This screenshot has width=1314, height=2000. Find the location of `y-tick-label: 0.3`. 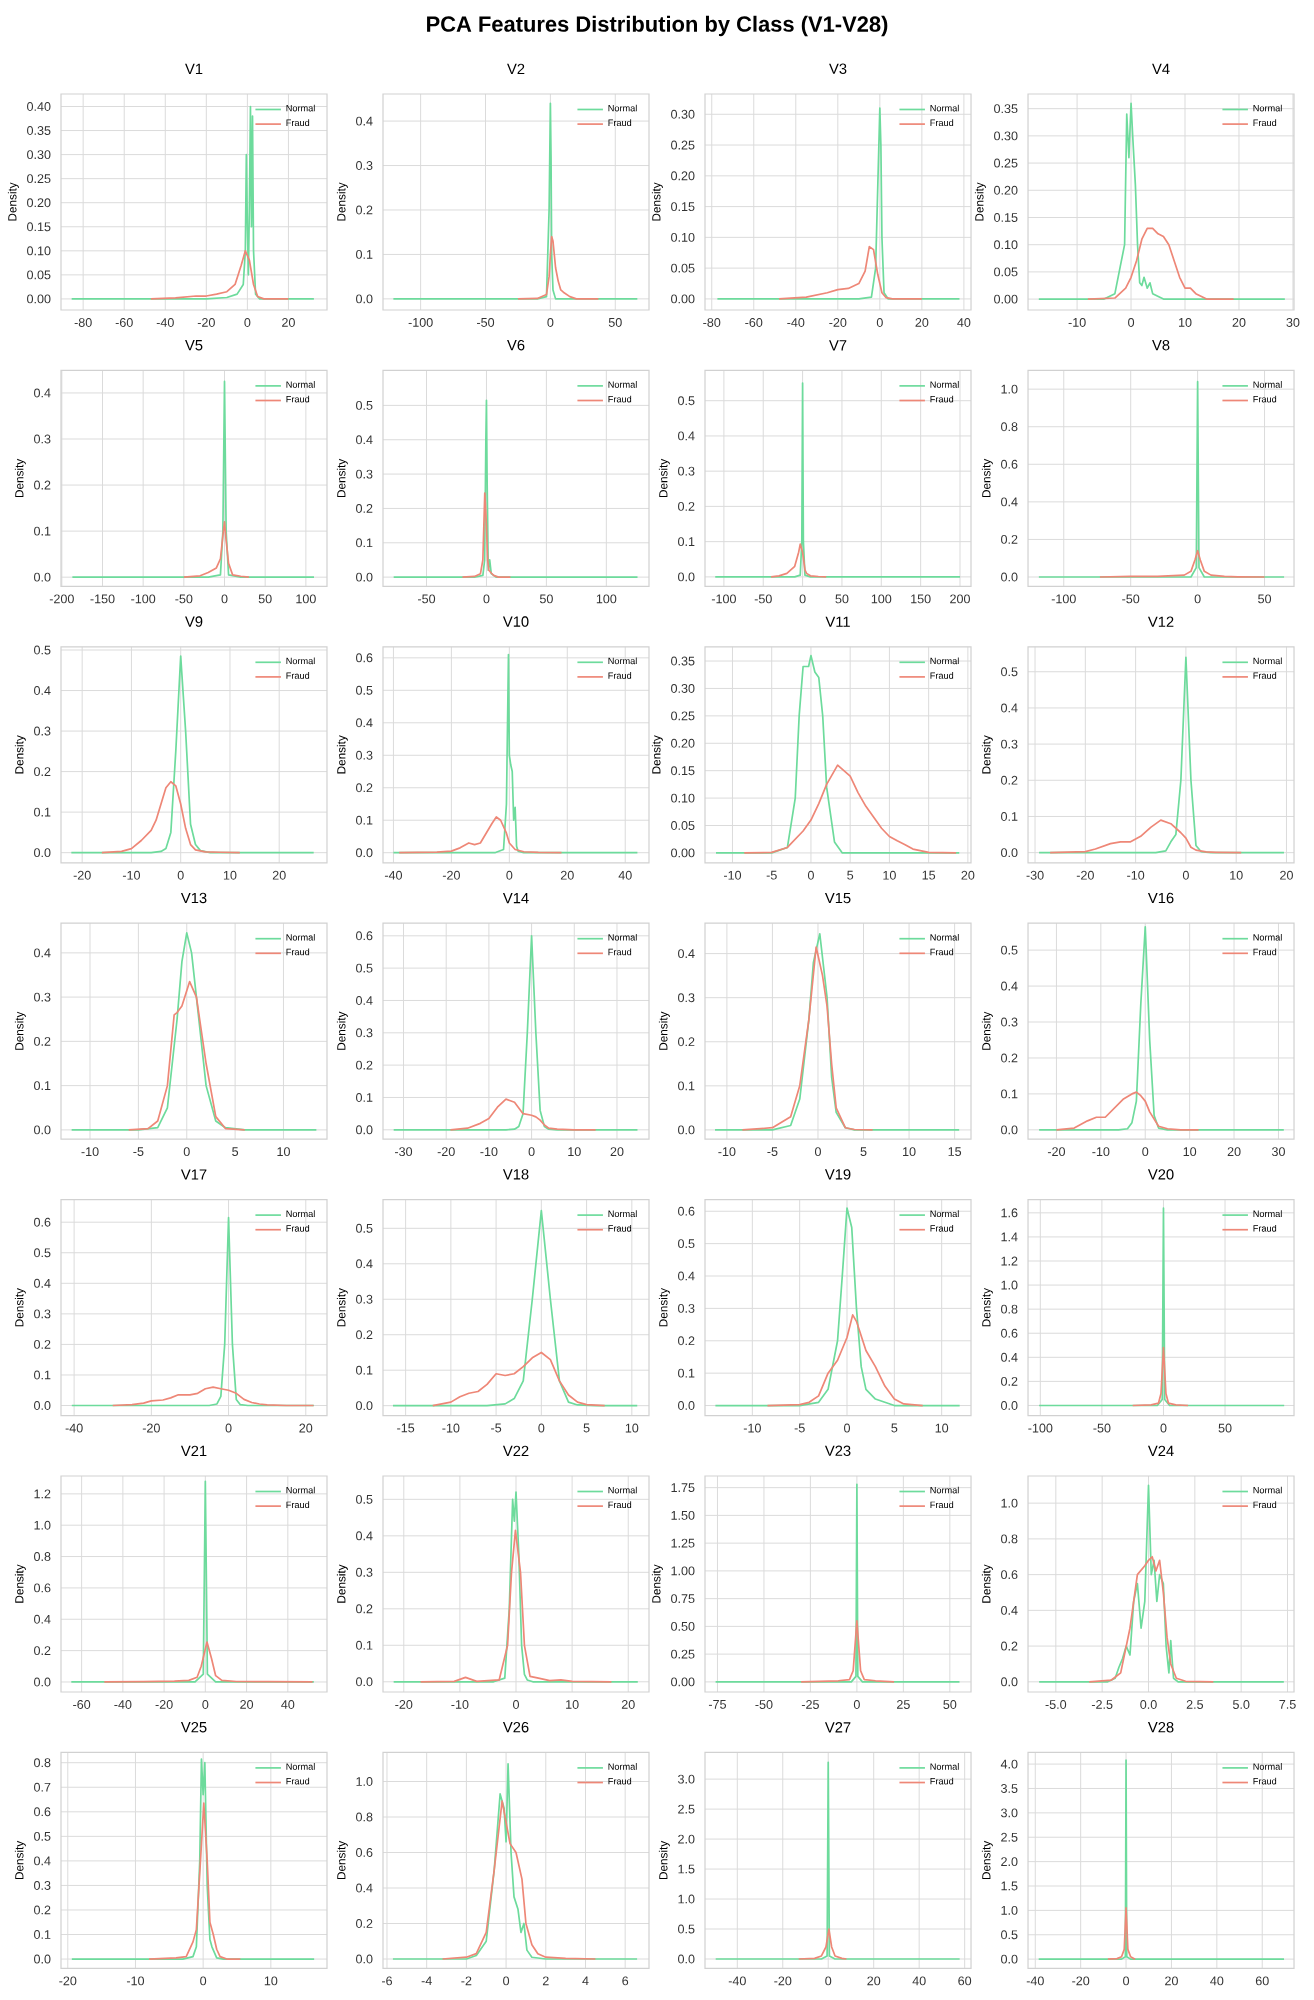

y-tick-label: 0.3 is located at coordinates (364, 474).